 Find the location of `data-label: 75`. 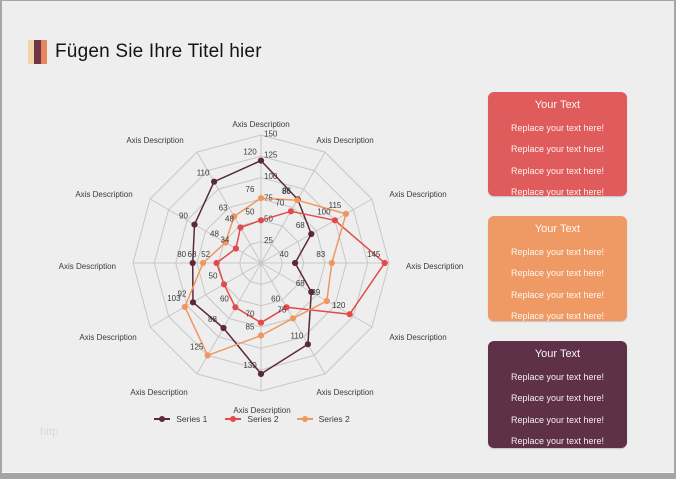

data-label: 75 is located at coordinates (282, 309).